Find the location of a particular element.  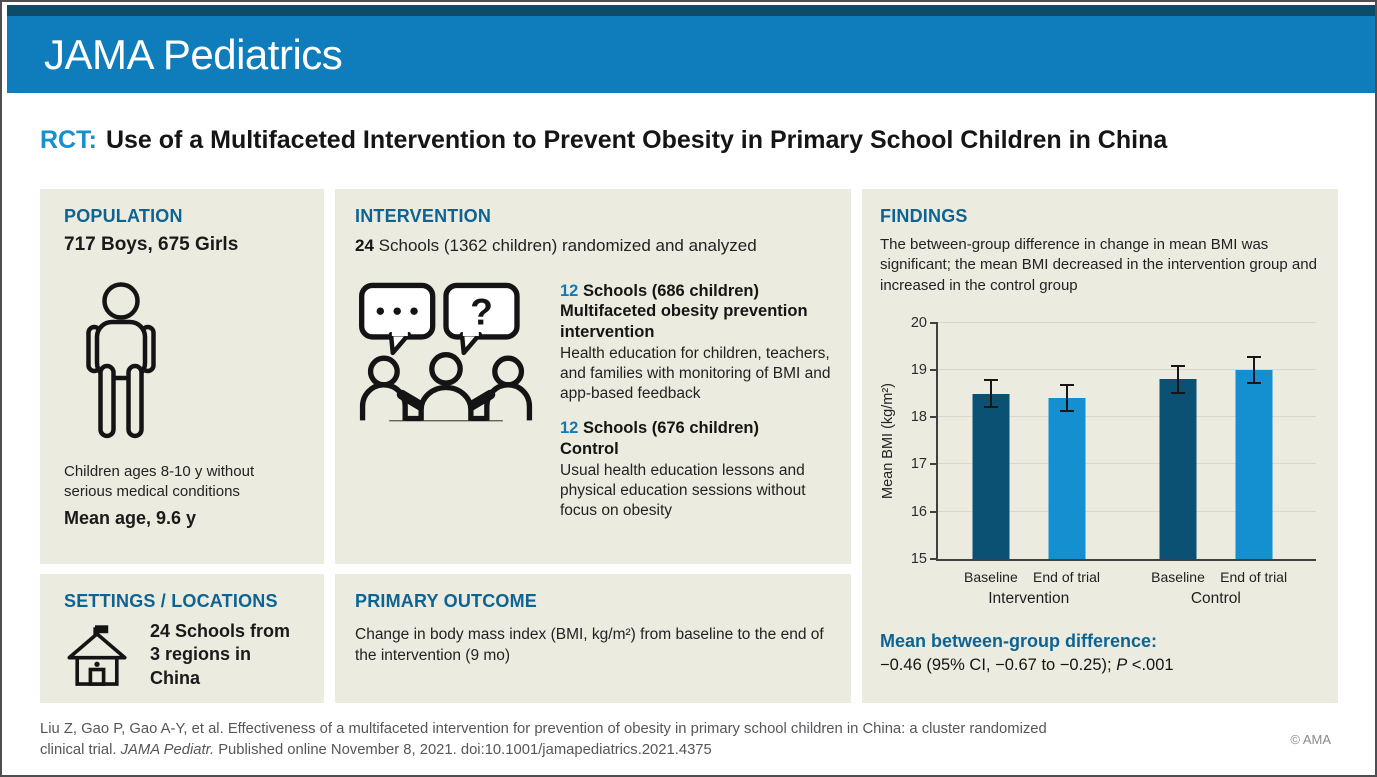

difference-heading: Mean between-group difference: is located at coordinates (1019, 640).